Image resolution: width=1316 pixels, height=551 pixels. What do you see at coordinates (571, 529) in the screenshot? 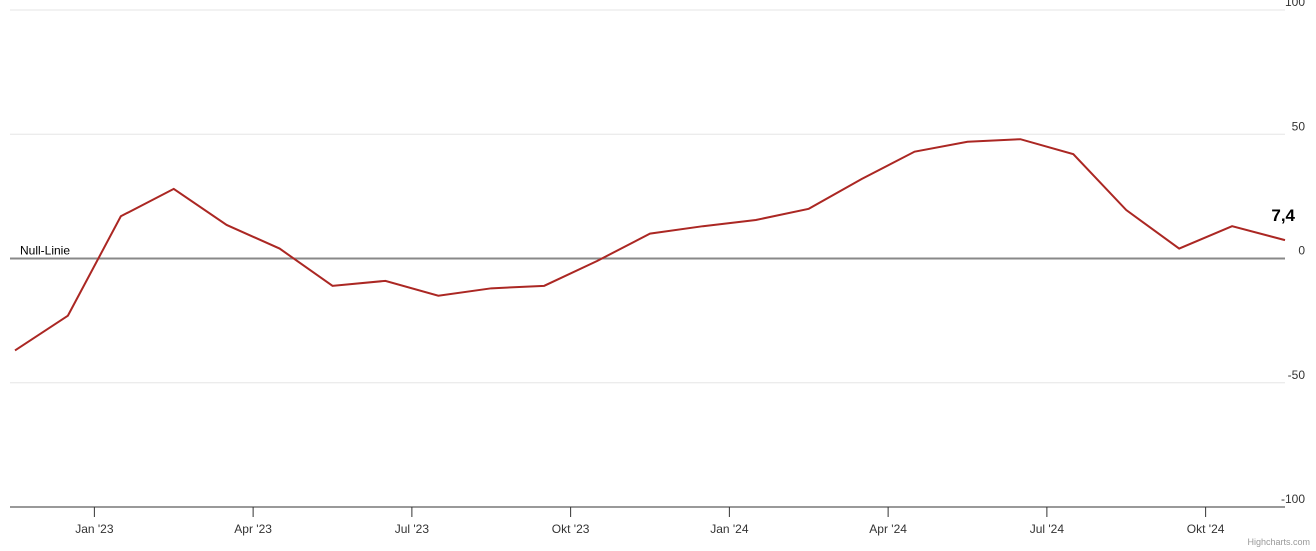
I see `x-tick-label: Okt '23` at bounding box center [571, 529].